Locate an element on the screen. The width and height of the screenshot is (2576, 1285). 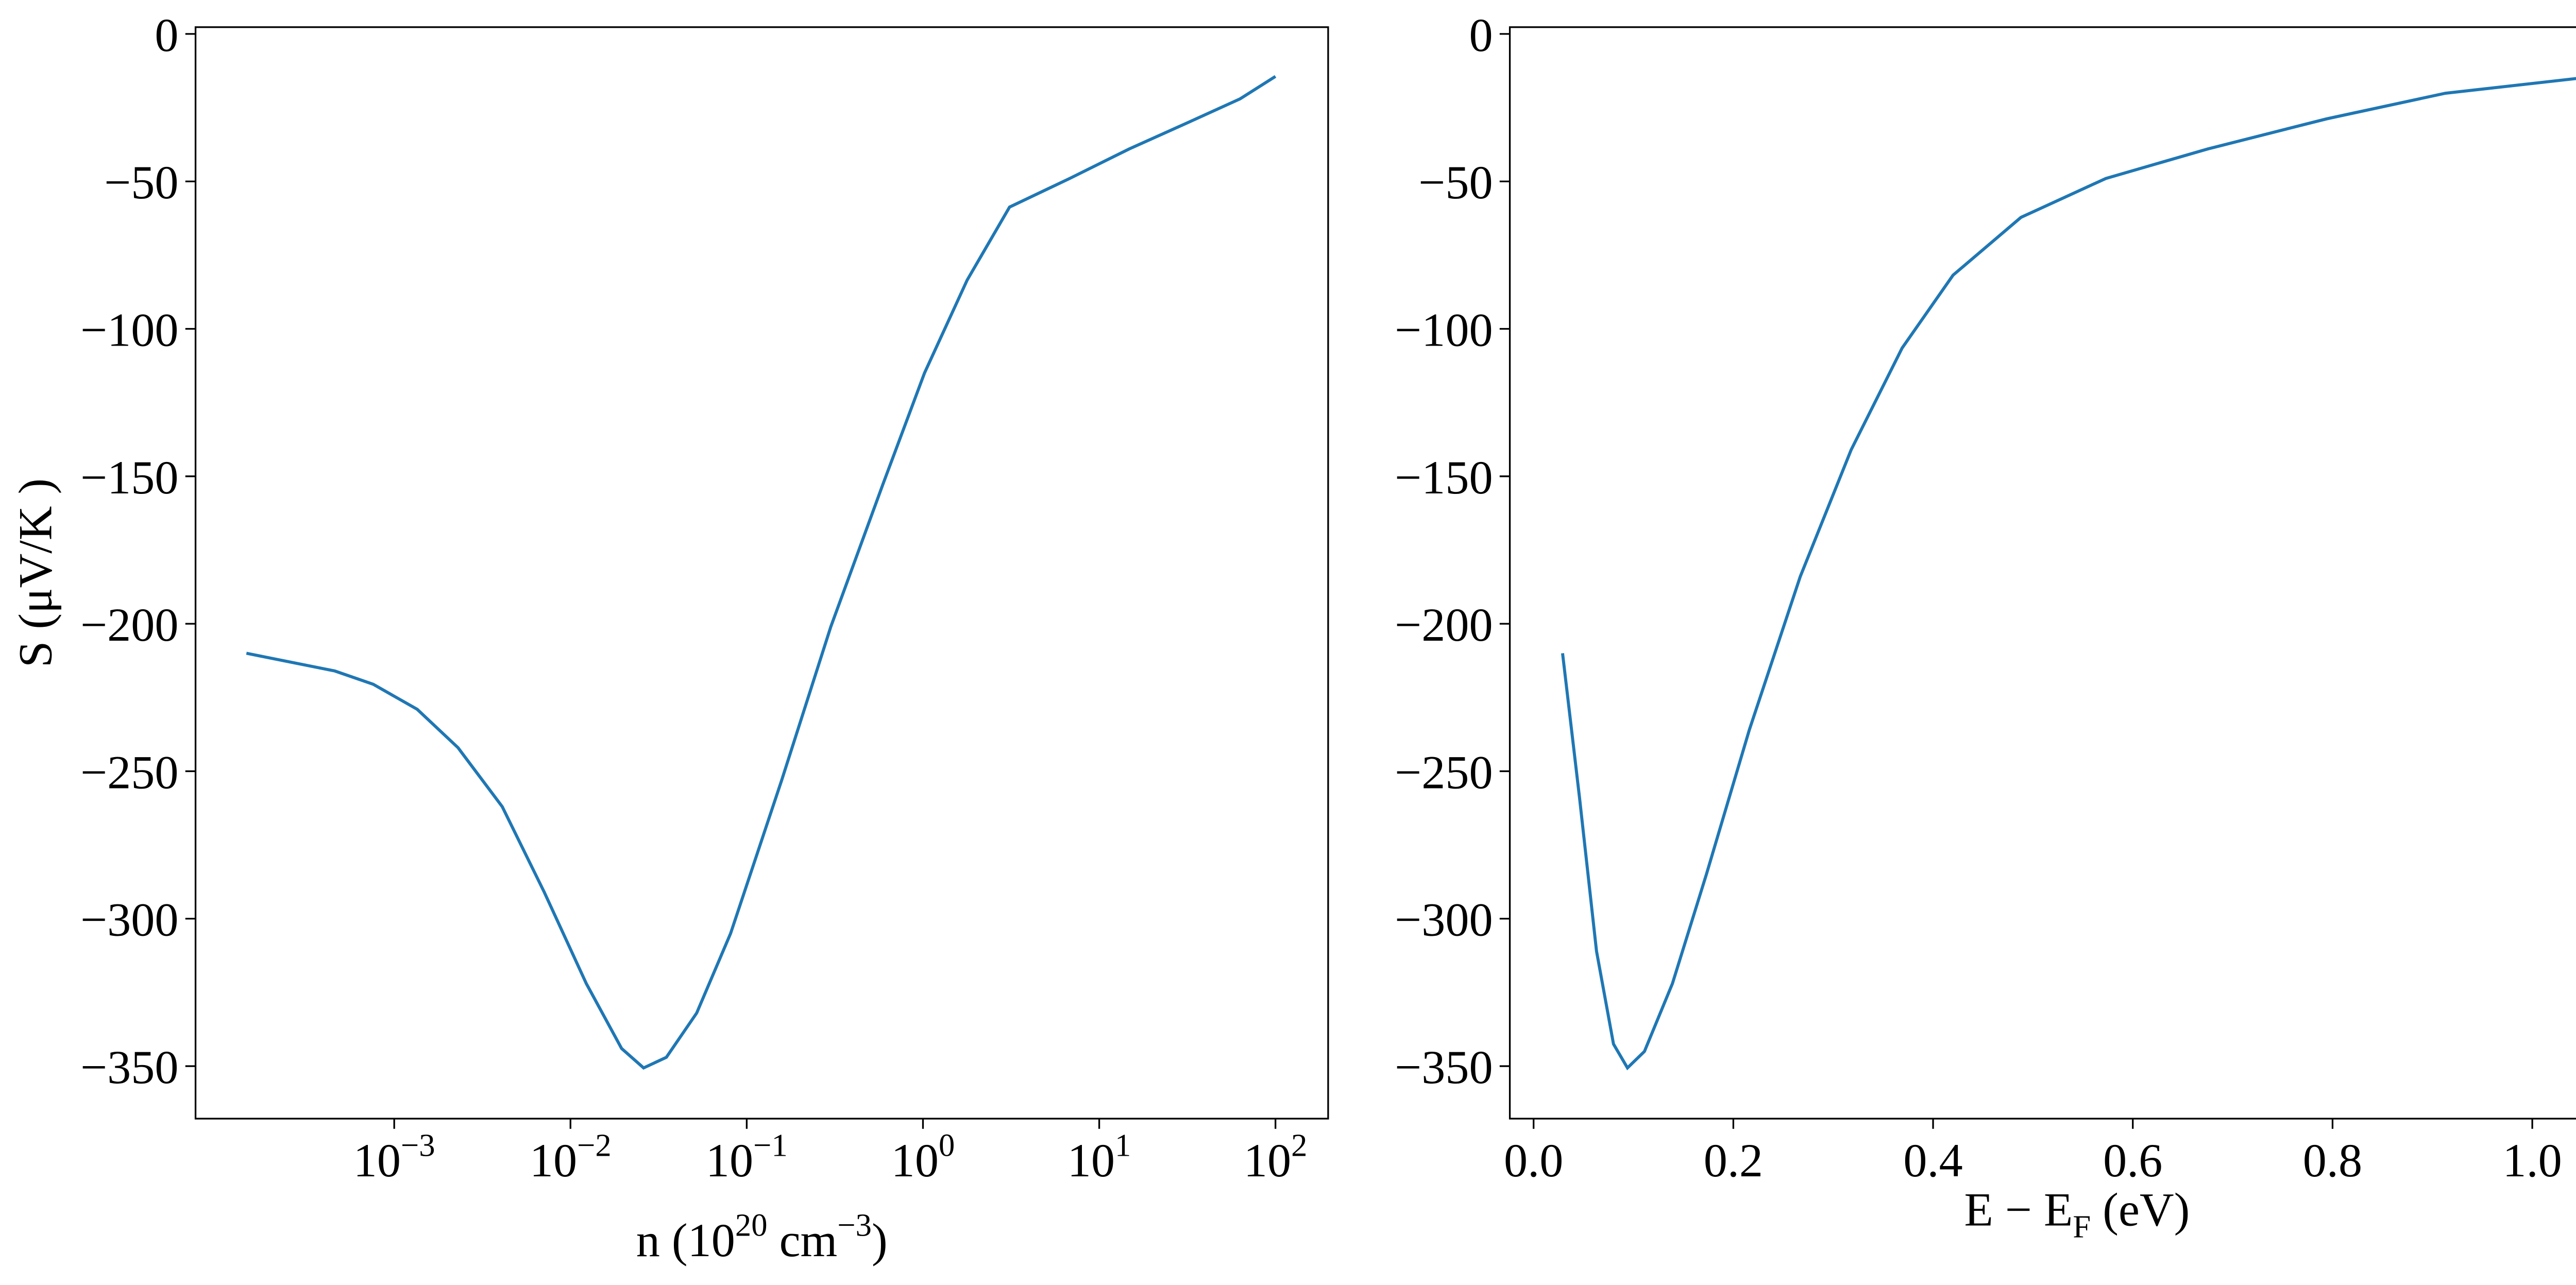
tick-exponent: 2 is located at coordinates (1299, 1145).